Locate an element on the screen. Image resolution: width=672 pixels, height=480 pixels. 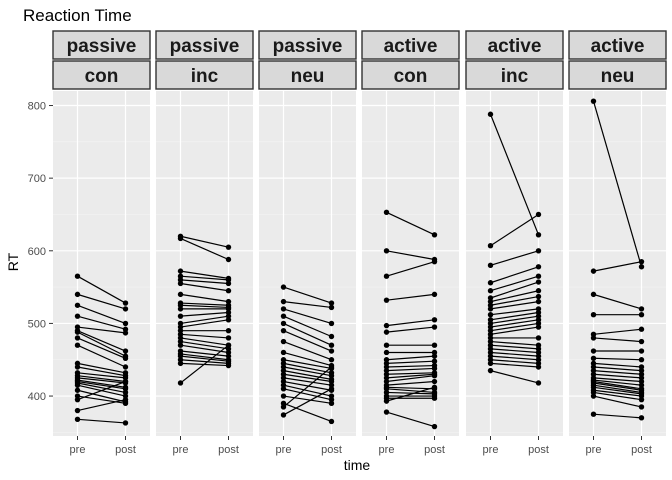
chart-title: Reaction Time is located at coordinates (77, 15).